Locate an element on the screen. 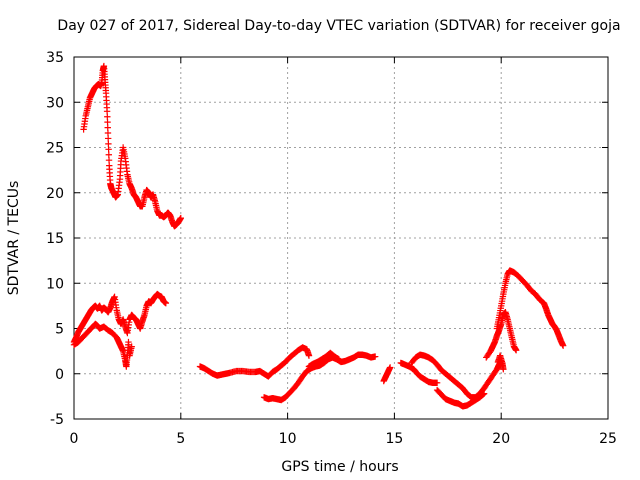 The width and height of the screenshot is (640, 480). x-tick-label: 0 is located at coordinates (74, 439).